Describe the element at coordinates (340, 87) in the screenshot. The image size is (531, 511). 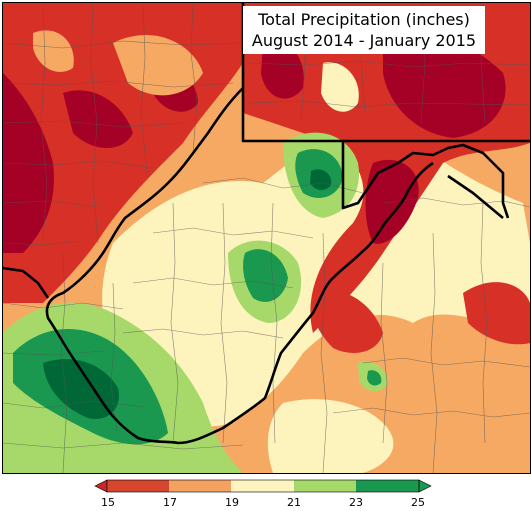
I see `normal-patch-north` at that location.